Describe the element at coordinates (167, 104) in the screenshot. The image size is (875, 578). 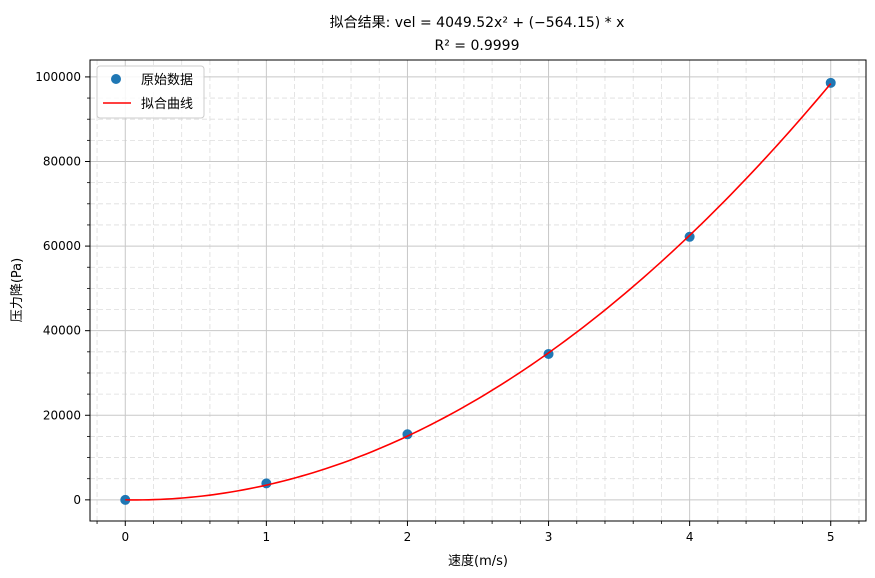
I see `legend-label-fit-curve: 拟合曲线` at that location.